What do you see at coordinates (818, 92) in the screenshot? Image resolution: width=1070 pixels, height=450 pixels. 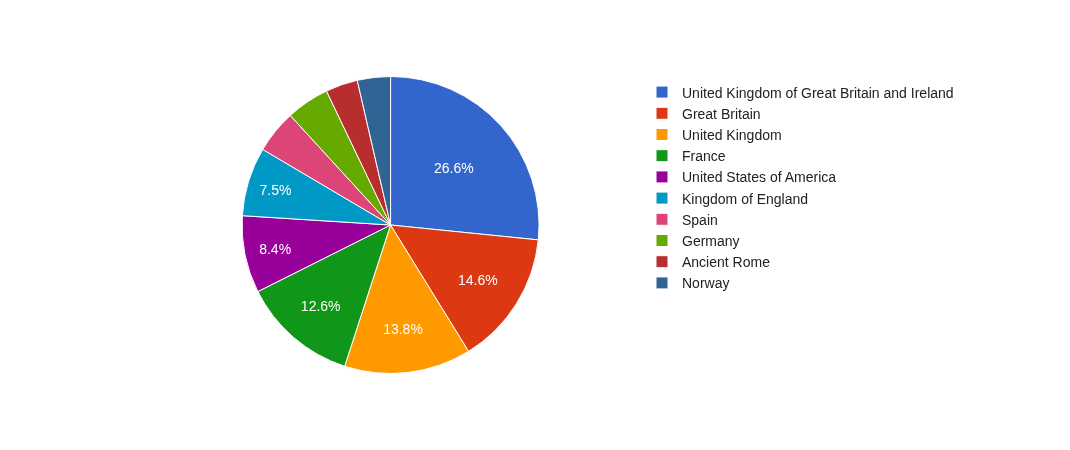 I see `legend-label: United Kingdom of Great Britain and Ireland` at bounding box center [818, 92].